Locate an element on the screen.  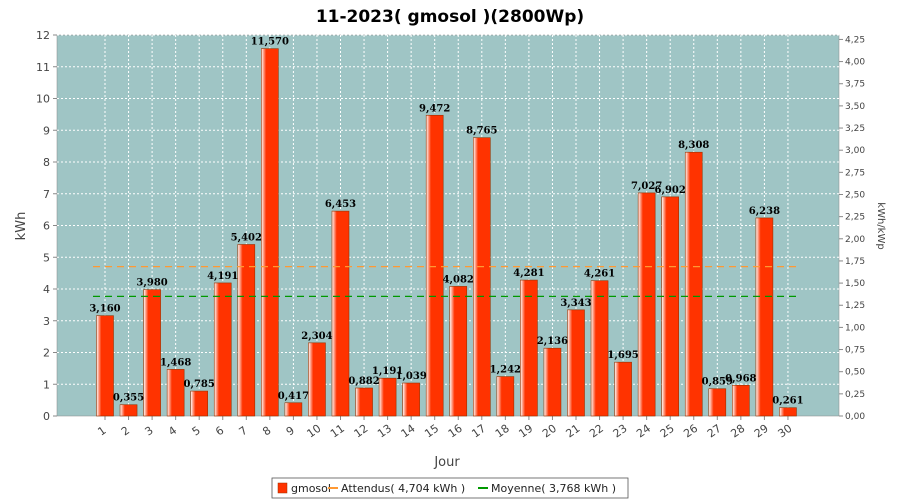
x-tick-label: 15 is located at coordinates (431, 431).